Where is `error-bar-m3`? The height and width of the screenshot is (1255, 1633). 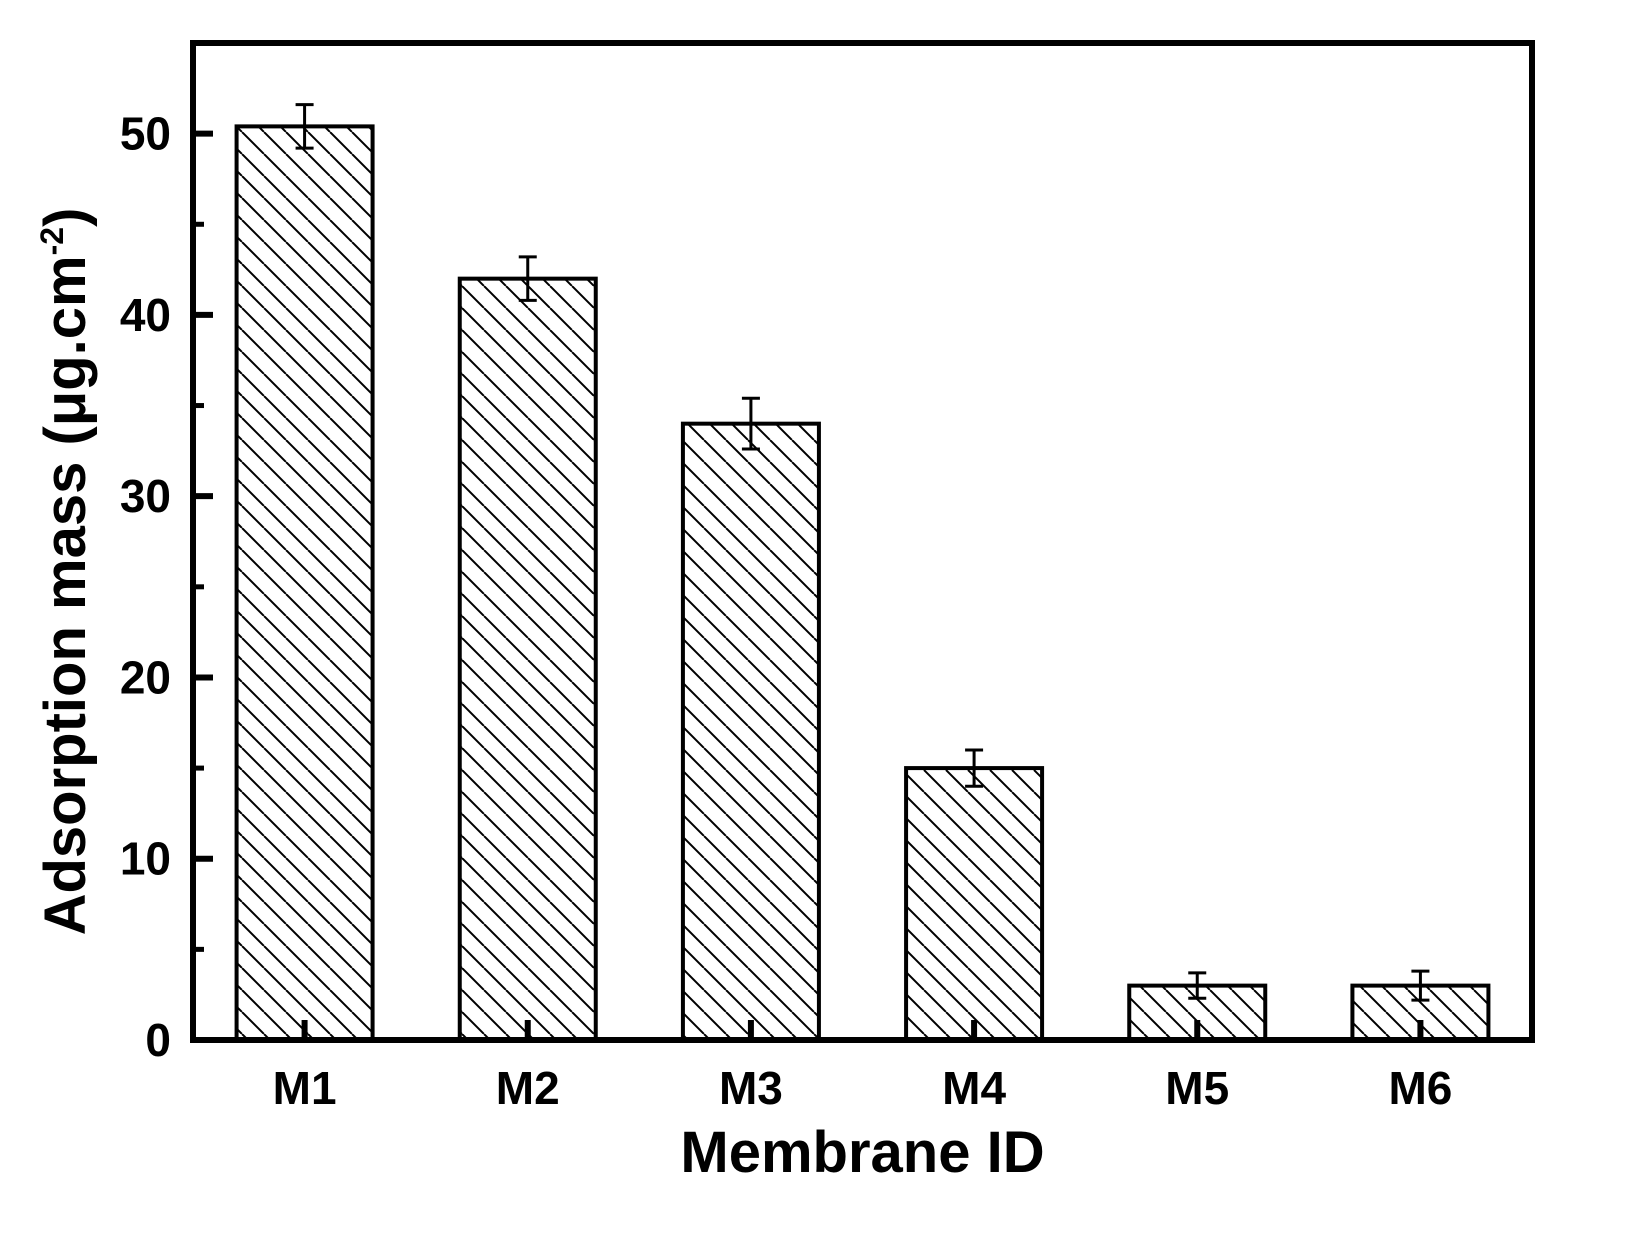 error-bar-m3 is located at coordinates (750, 423).